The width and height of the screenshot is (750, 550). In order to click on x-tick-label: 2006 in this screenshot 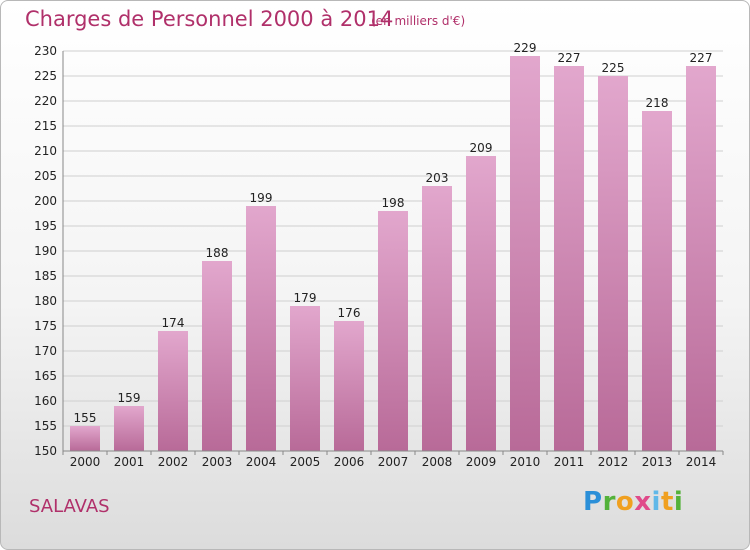, I will do `click(349, 462)`.